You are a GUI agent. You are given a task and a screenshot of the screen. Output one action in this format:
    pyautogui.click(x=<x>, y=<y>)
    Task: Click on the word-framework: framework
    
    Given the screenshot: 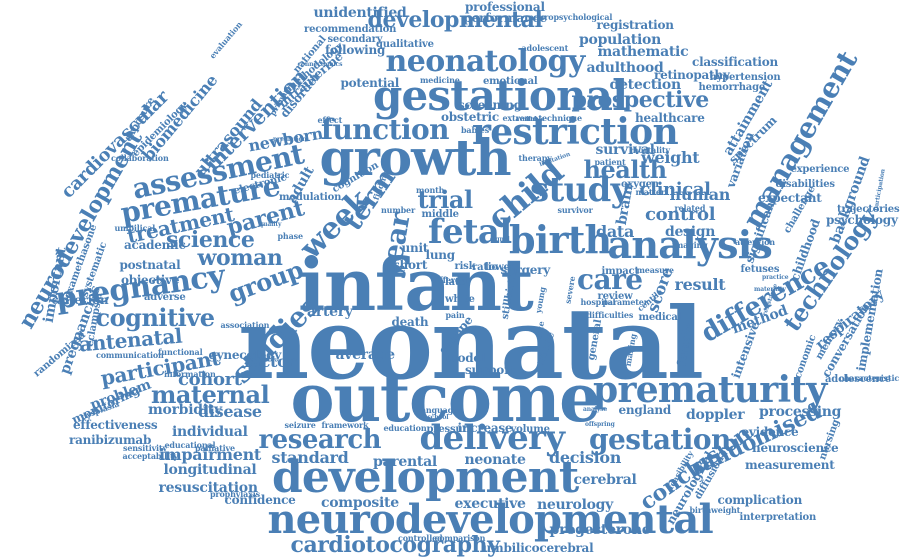 What is the action you would take?
    pyautogui.click(x=345, y=425)
    